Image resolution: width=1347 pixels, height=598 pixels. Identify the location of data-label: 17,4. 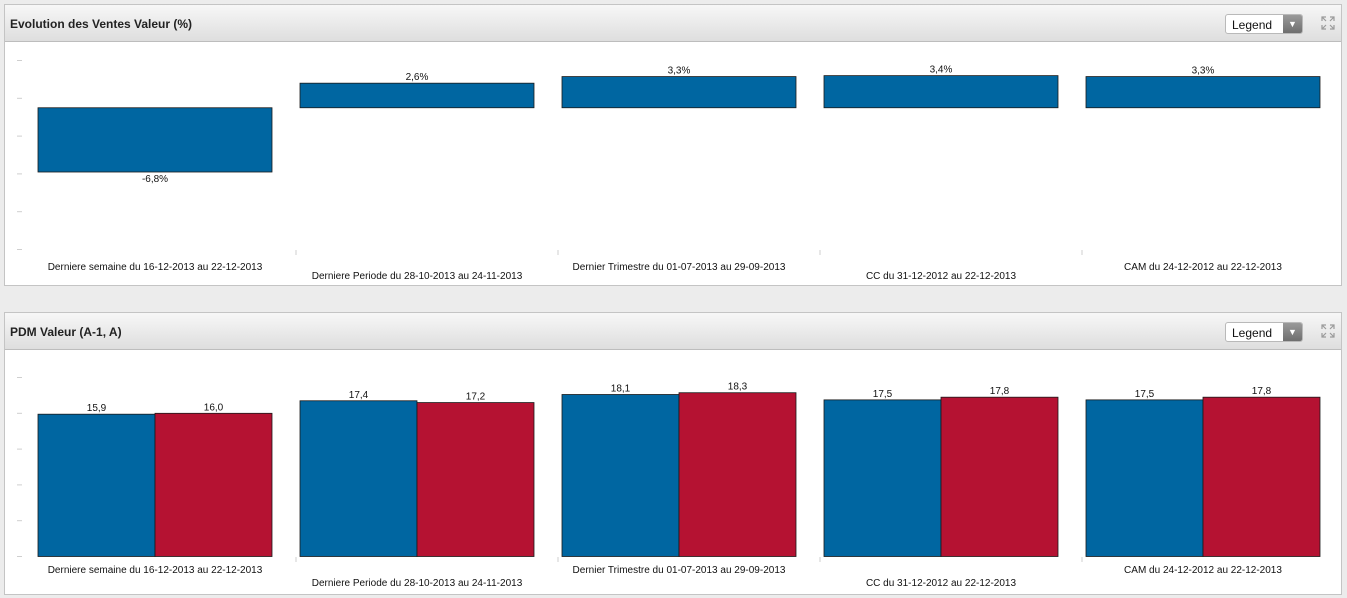
(359, 395).